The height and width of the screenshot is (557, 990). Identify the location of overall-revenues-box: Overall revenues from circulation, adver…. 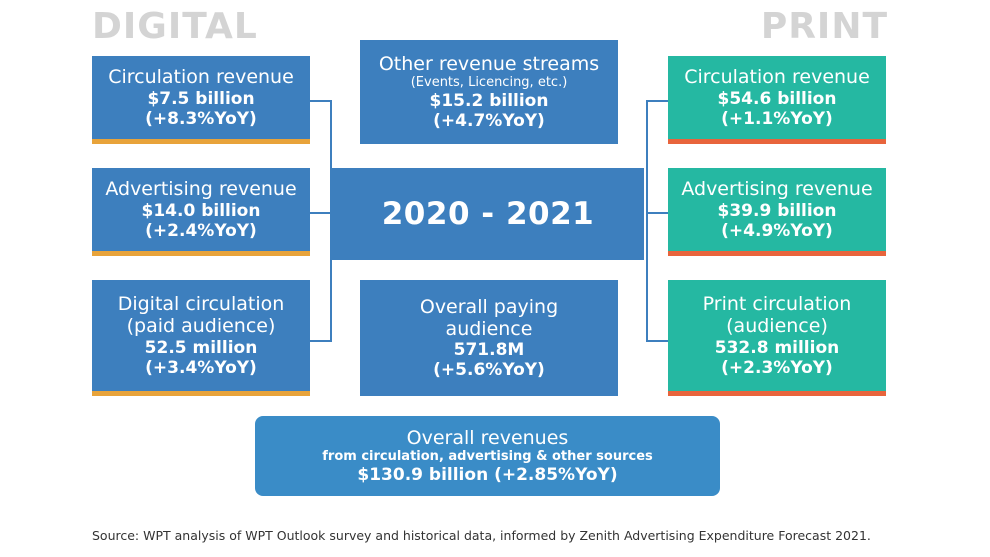
(487, 456).